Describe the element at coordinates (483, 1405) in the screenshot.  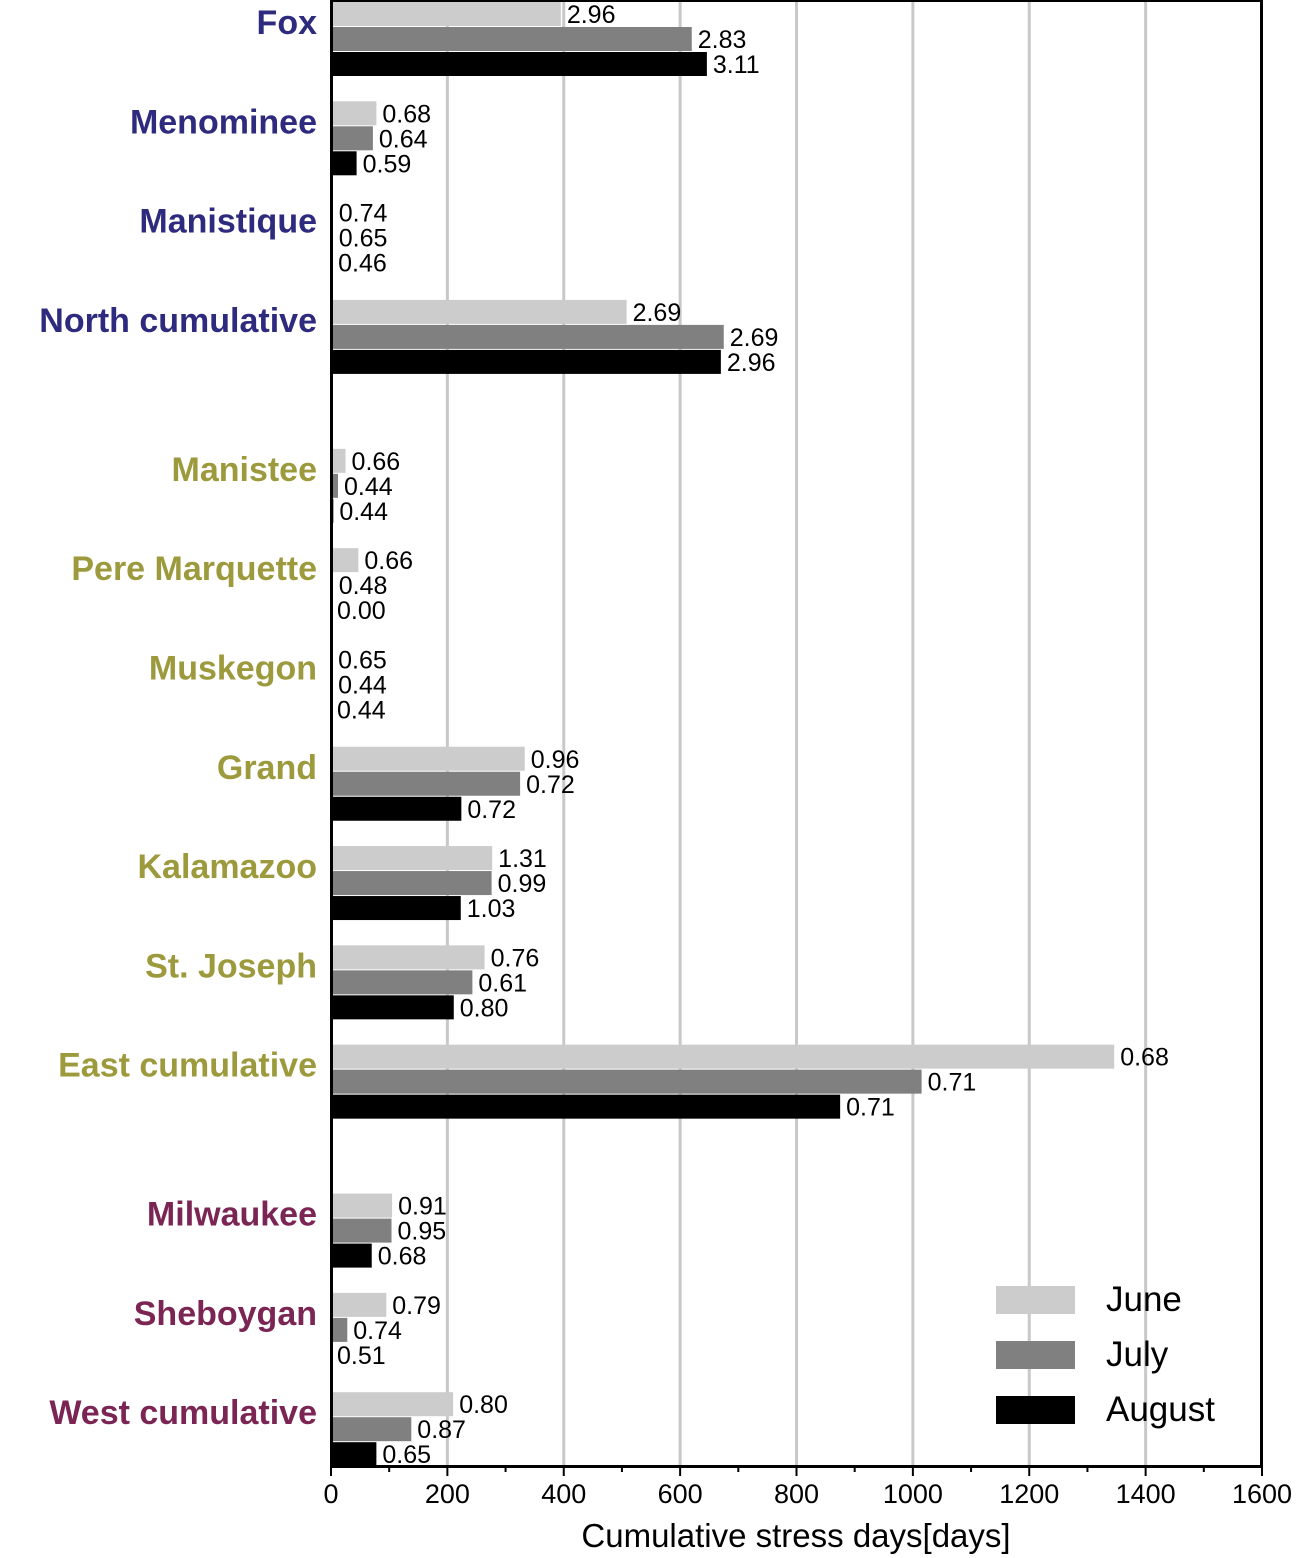
I see `bar-value-label: 0.80` at that location.